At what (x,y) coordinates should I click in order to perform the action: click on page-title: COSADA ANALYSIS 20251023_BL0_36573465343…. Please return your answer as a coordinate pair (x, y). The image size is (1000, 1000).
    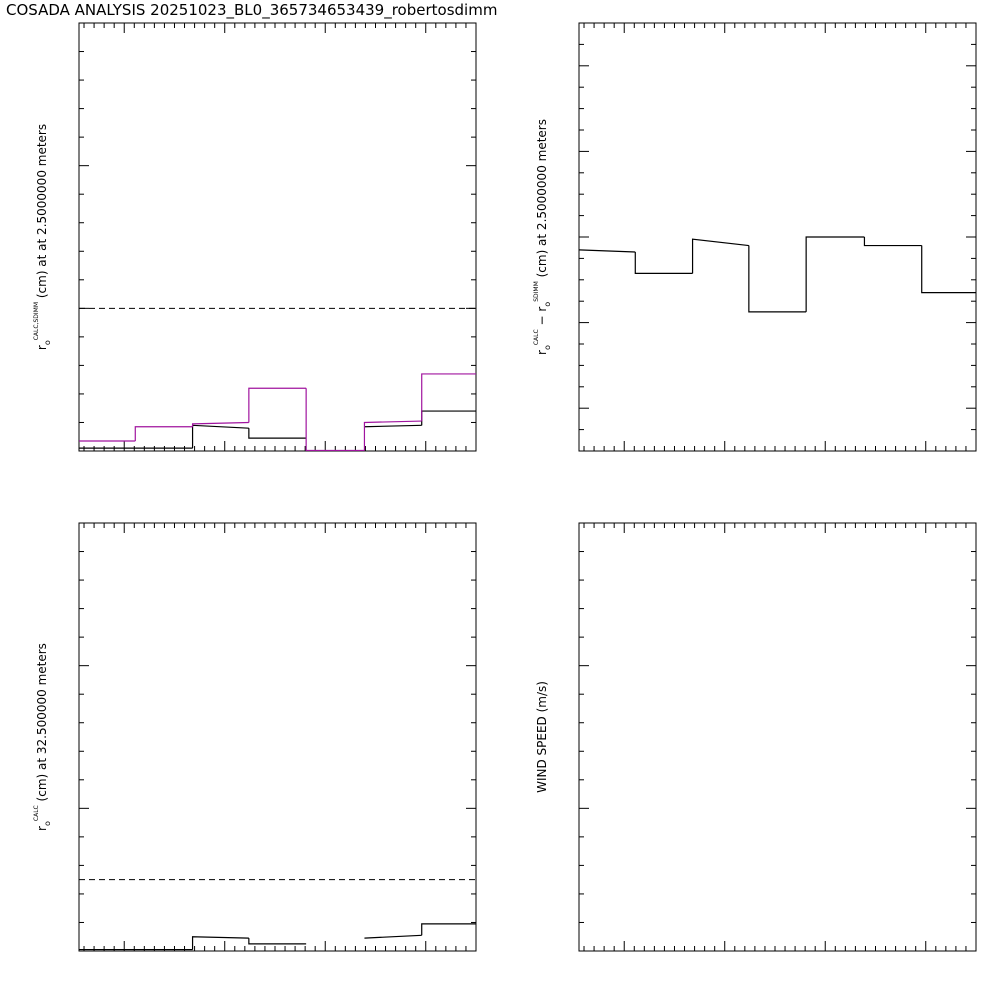
    Looking at the image, I should click on (252, 10).